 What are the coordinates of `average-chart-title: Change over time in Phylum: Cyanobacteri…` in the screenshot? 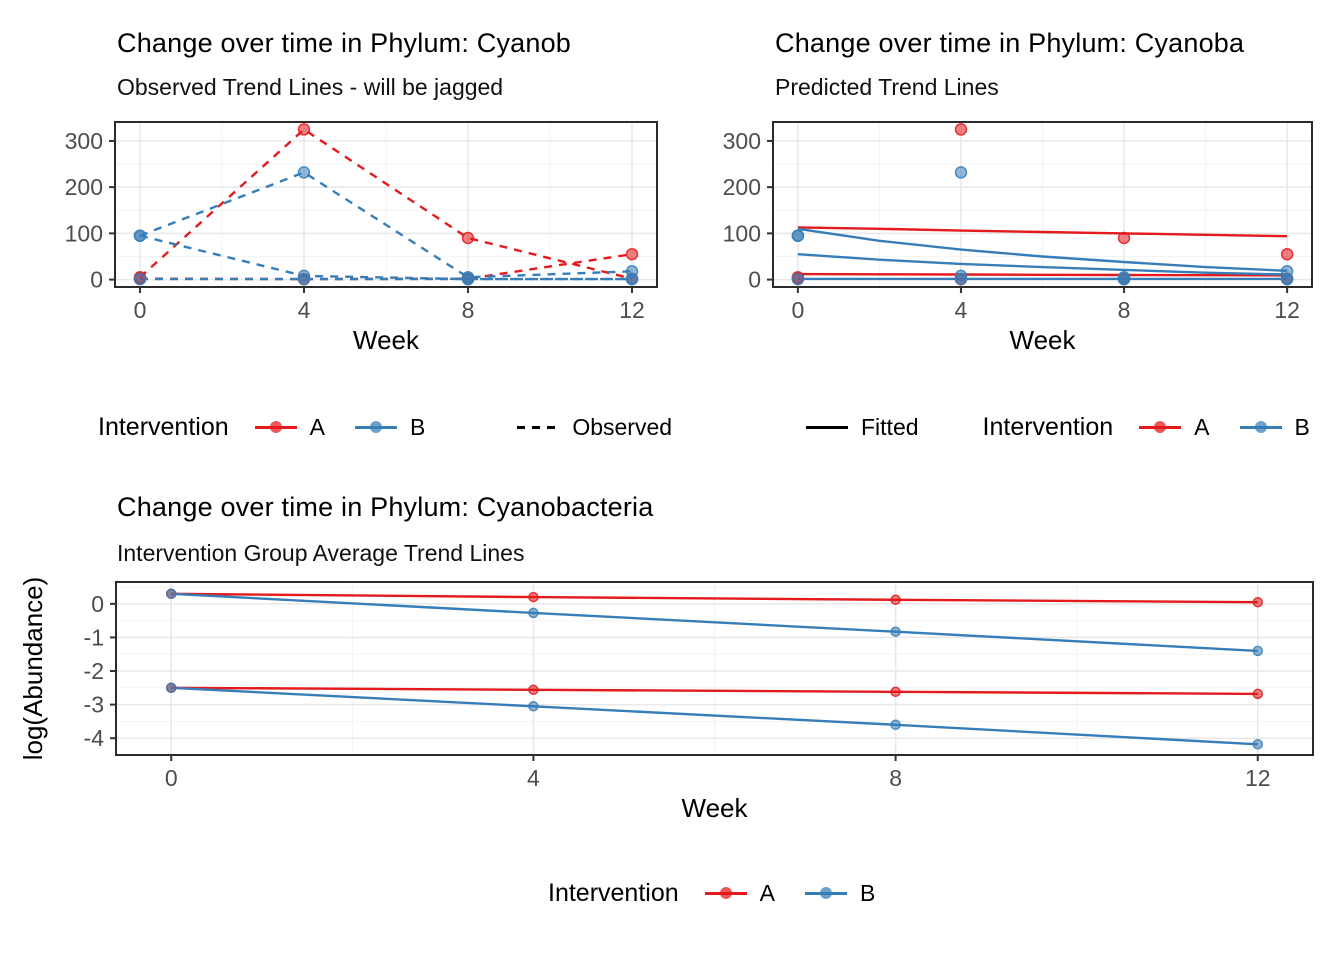 It's located at (385, 507).